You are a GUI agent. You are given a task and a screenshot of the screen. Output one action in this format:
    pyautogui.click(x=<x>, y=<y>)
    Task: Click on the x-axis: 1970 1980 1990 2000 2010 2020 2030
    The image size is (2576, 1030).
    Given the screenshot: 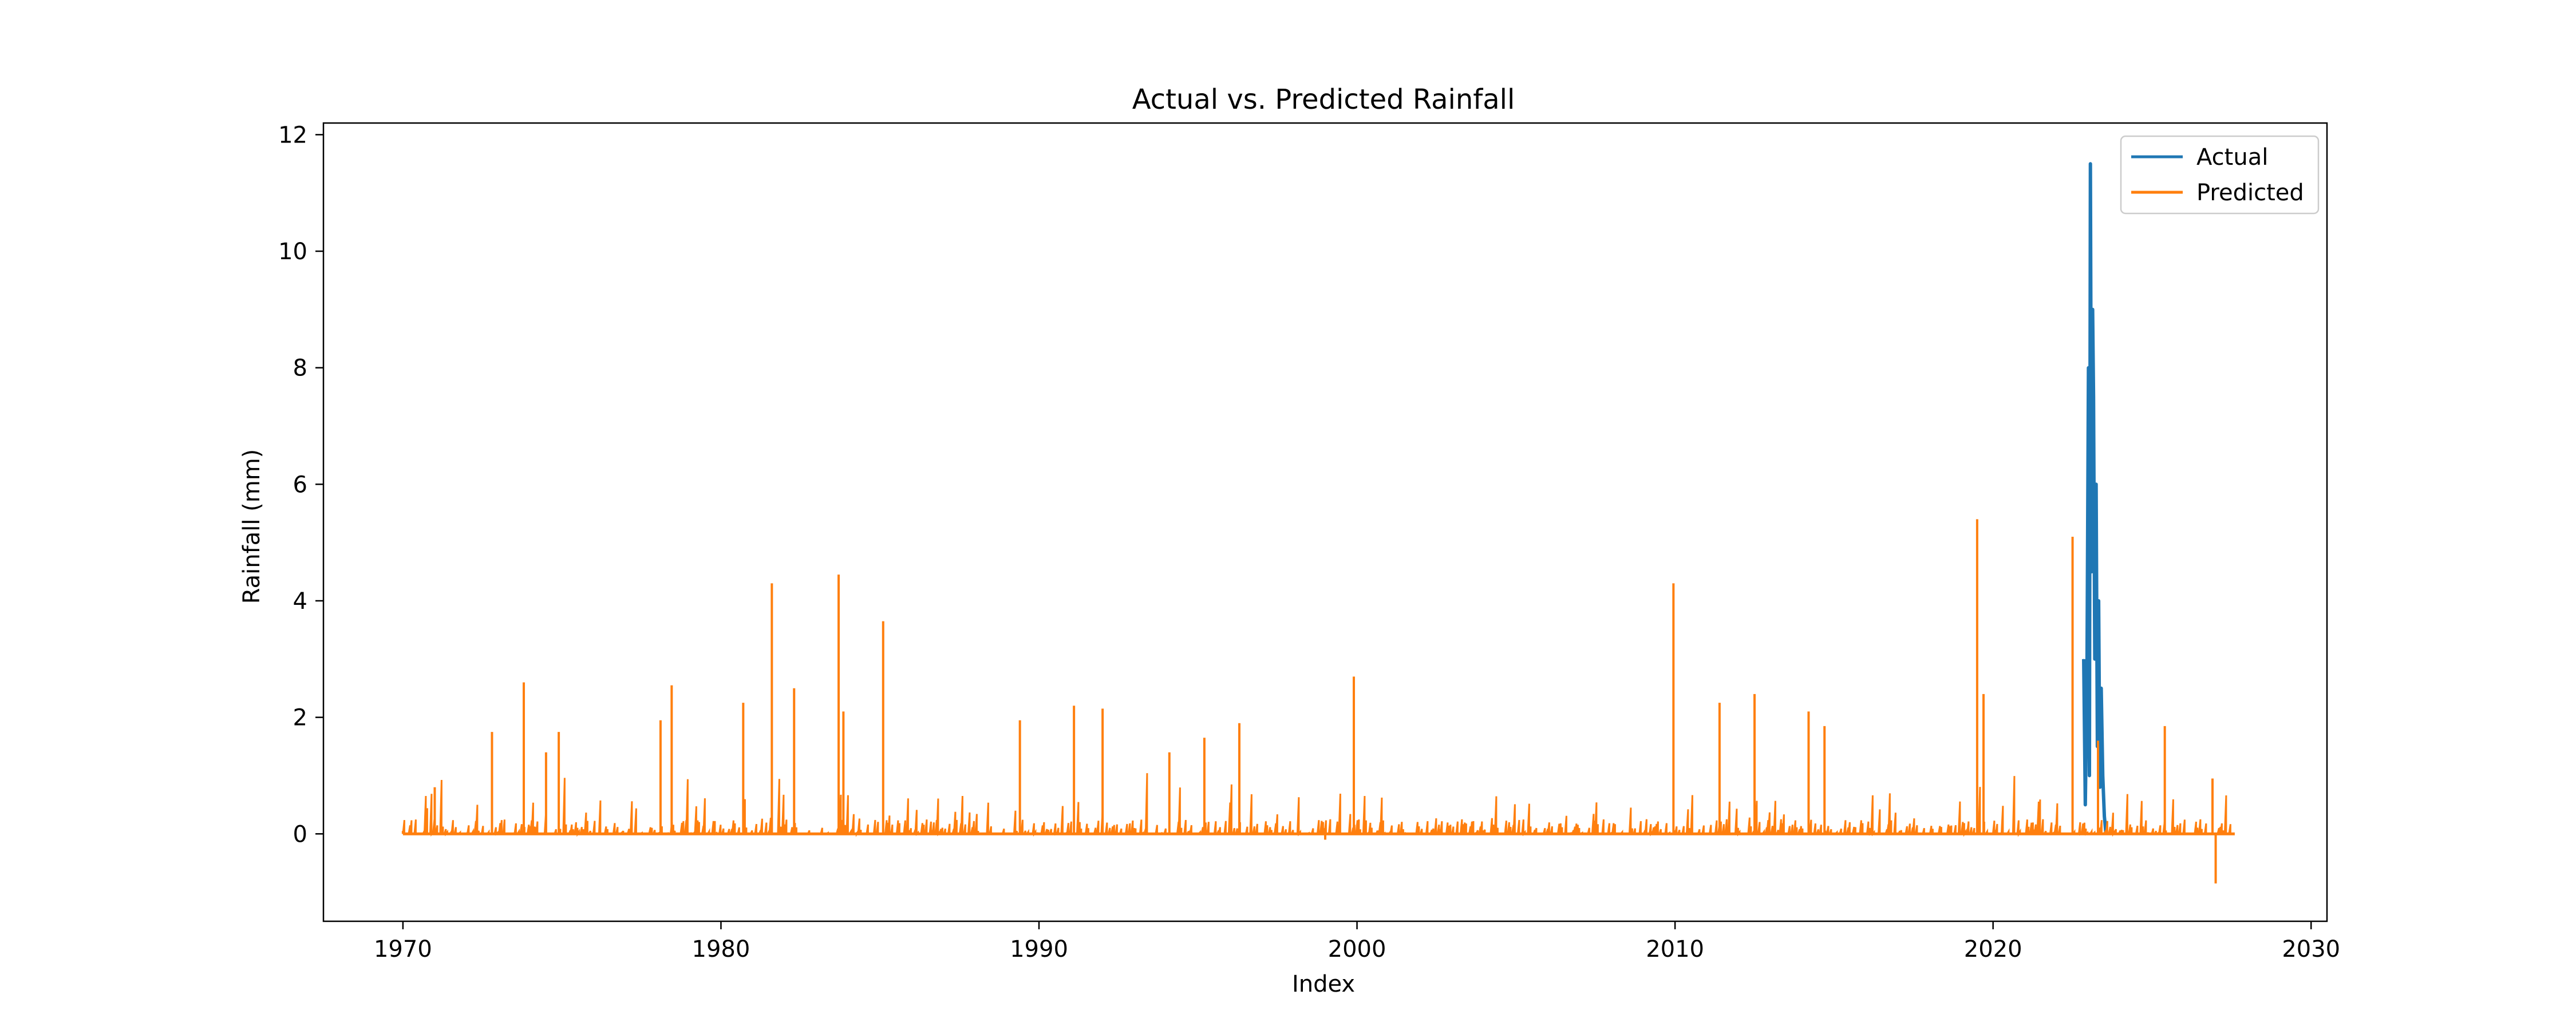 What is the action you would take?
    pyautogui.click(x=1357, y=941)
    